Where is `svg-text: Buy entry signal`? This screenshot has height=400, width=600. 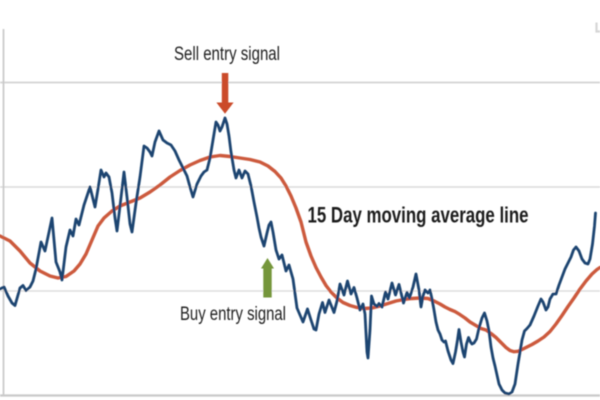 svg-text: Buy entry signal is located at coordinates (233, 314).